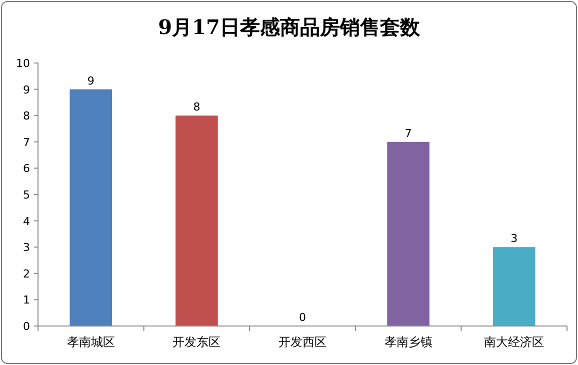 The width and height of the screenshot is (578, 365). Describe the element at coordinates (26, 300) in the screenshot. I see `y-tick-label: 1` at that location.